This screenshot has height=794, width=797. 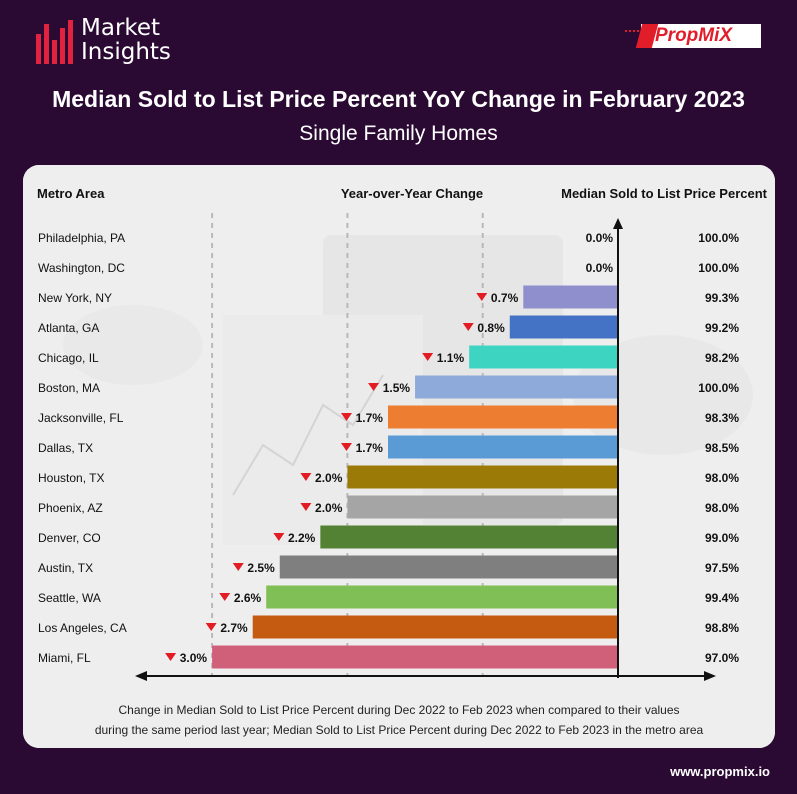 What do you see at coordinates (664, 193) in the screenshot?
I see `header-median-sold-to-list: Median Sold to List Price Percent` at bounding box center [664, 193].